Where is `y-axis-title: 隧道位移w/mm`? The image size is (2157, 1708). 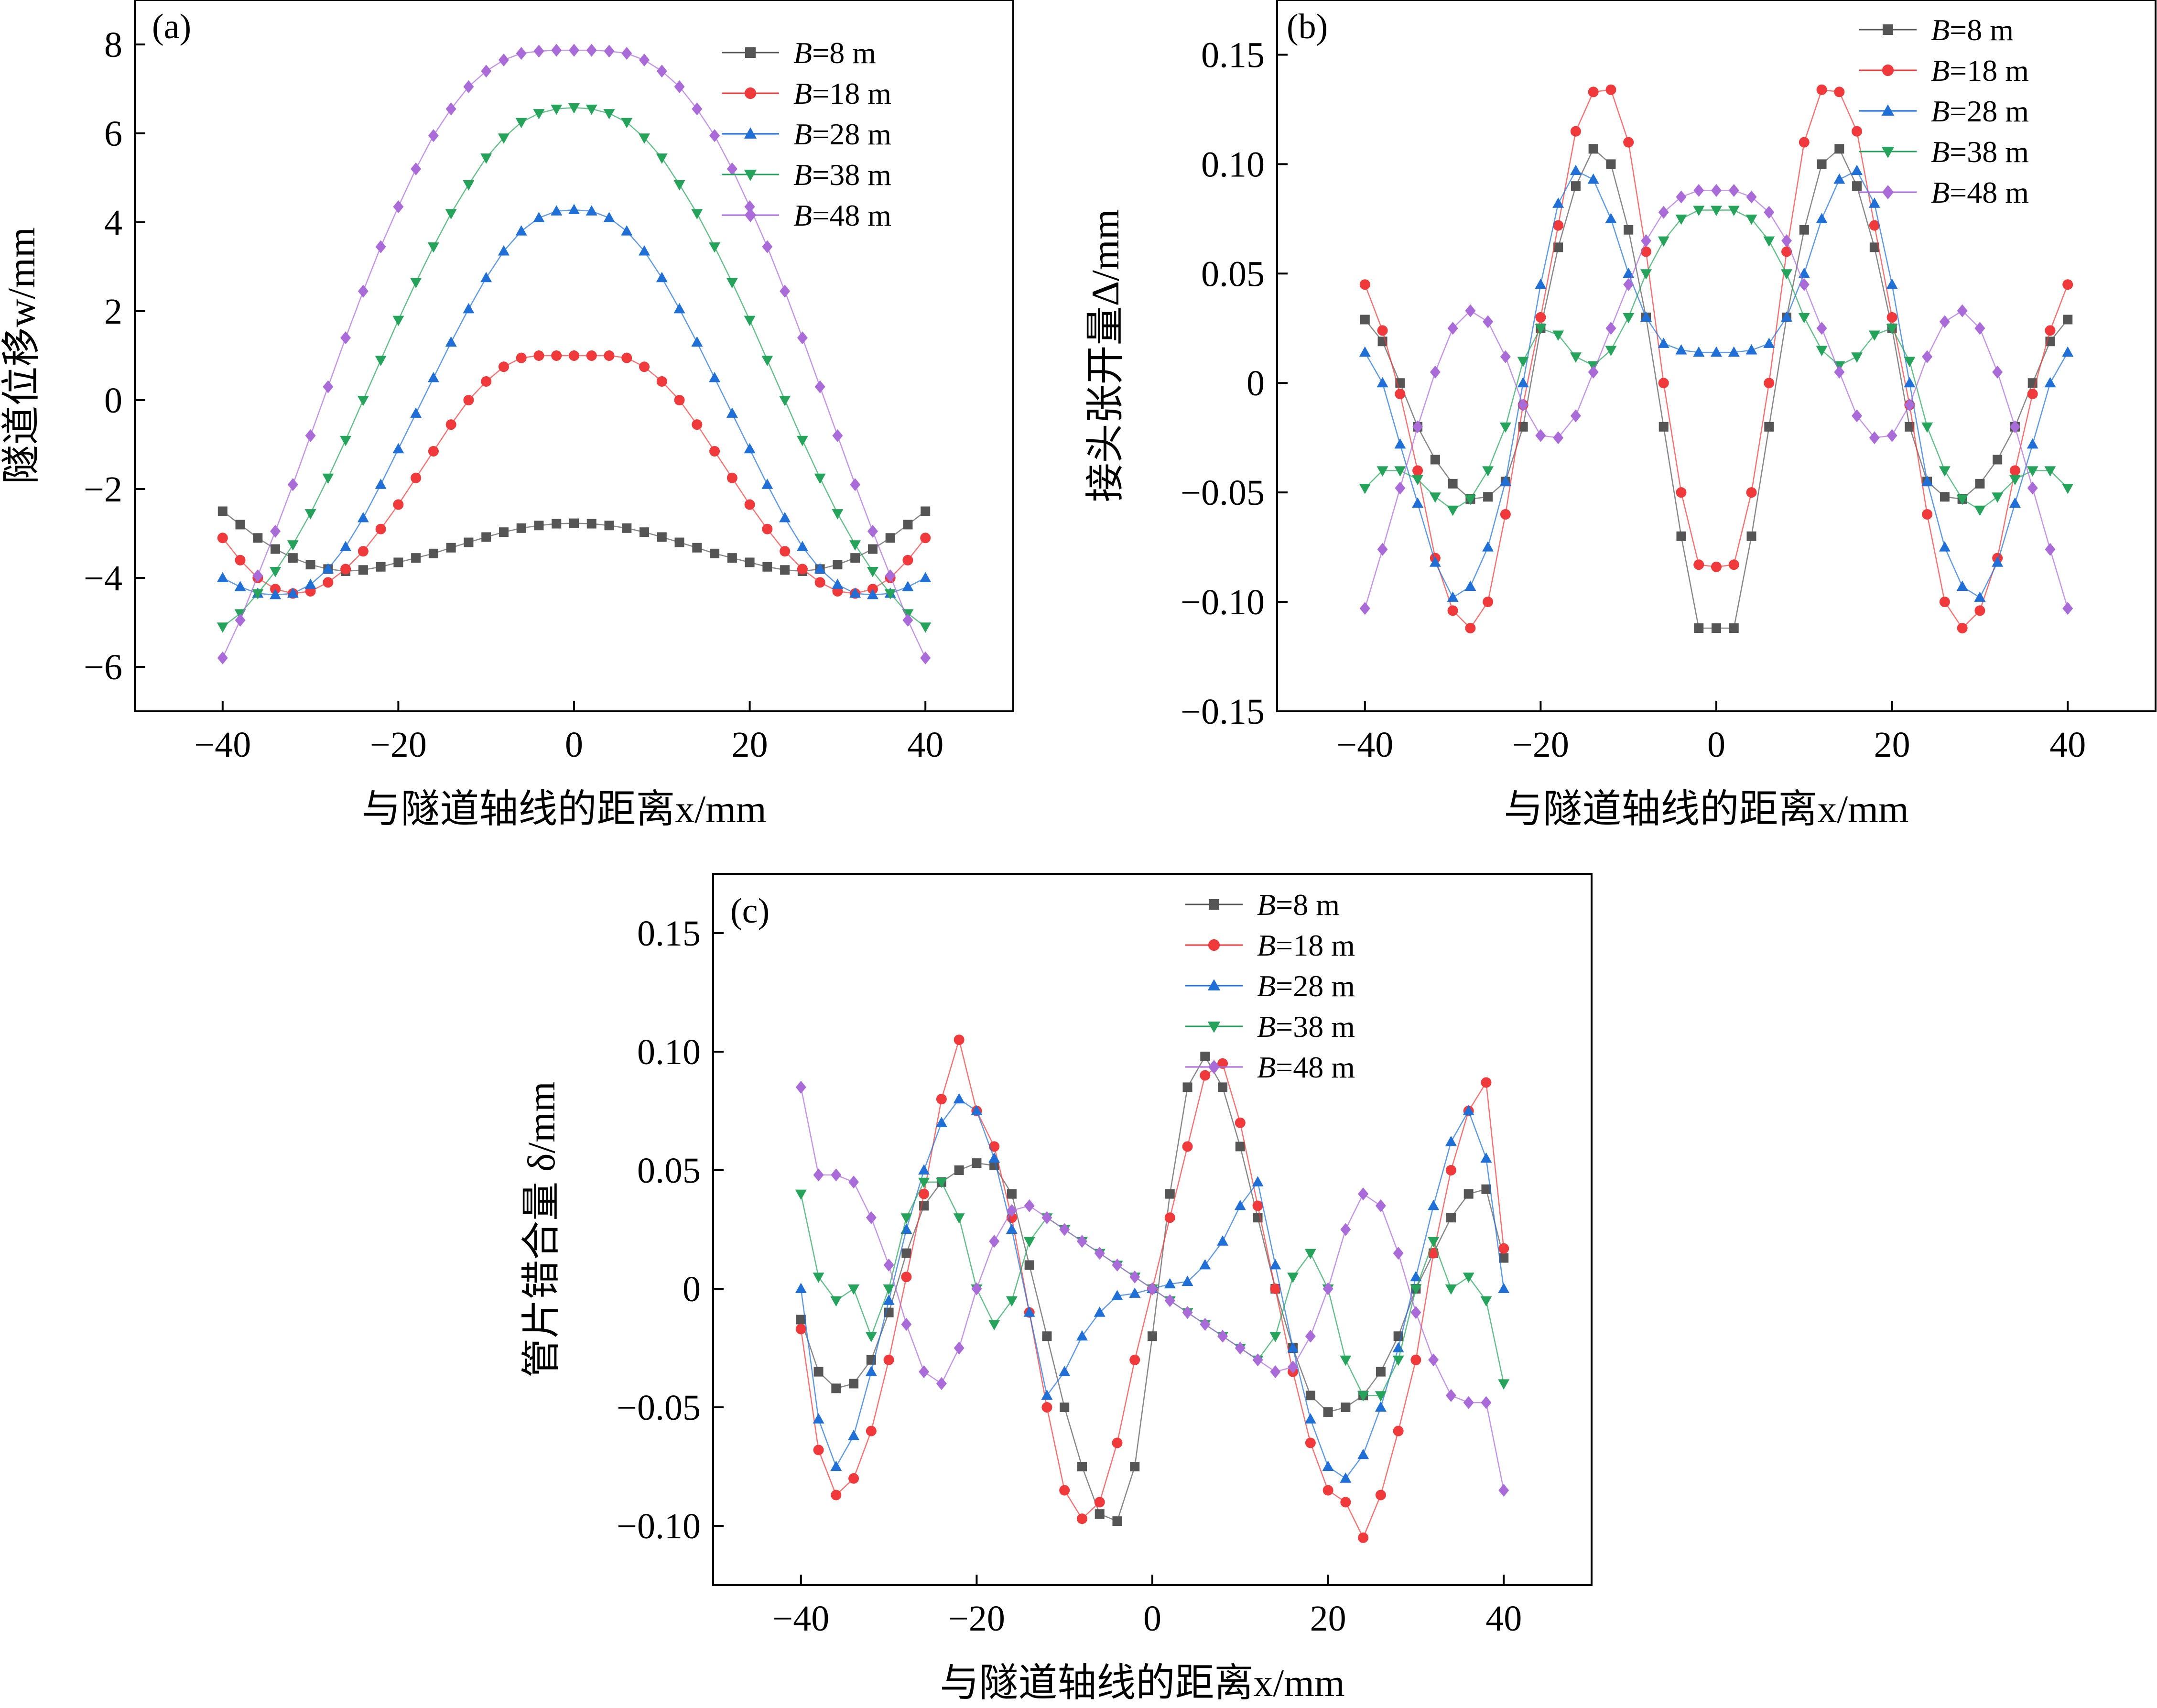 y-axis-title: 隧道位移w/mm is located at coordinates (21, 355).